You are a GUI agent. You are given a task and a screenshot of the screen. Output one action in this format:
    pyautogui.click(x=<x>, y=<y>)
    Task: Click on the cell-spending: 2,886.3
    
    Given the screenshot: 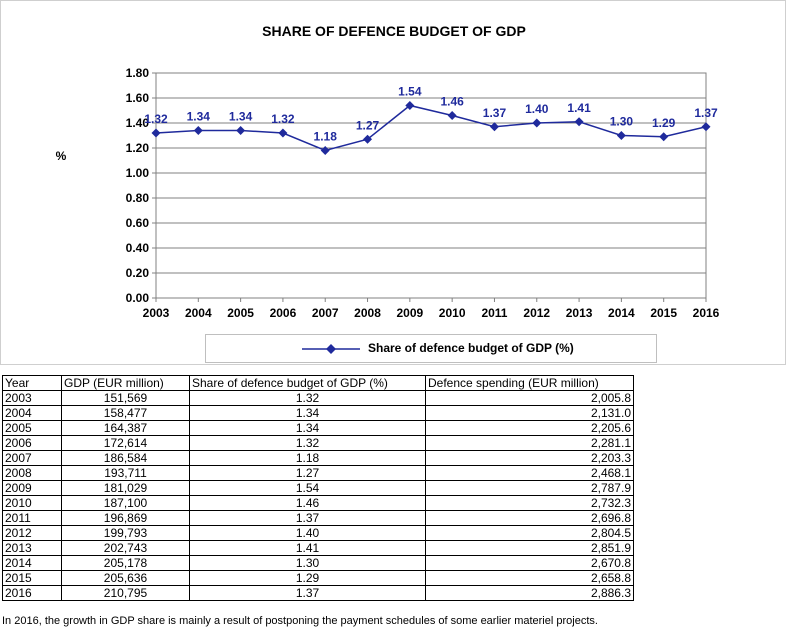 What is the action you would take?
    pyautogui.click(x=529, y=593)
    